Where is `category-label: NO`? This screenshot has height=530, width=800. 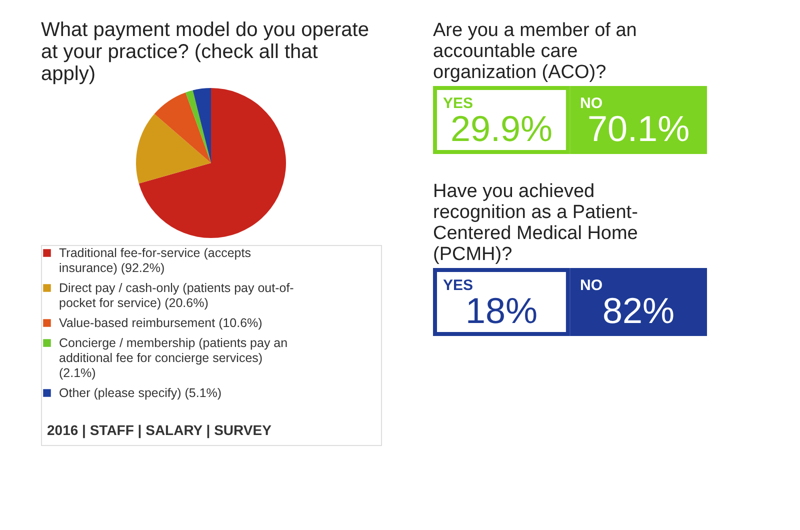 category-label: NO is located at coordinates (591, 285).